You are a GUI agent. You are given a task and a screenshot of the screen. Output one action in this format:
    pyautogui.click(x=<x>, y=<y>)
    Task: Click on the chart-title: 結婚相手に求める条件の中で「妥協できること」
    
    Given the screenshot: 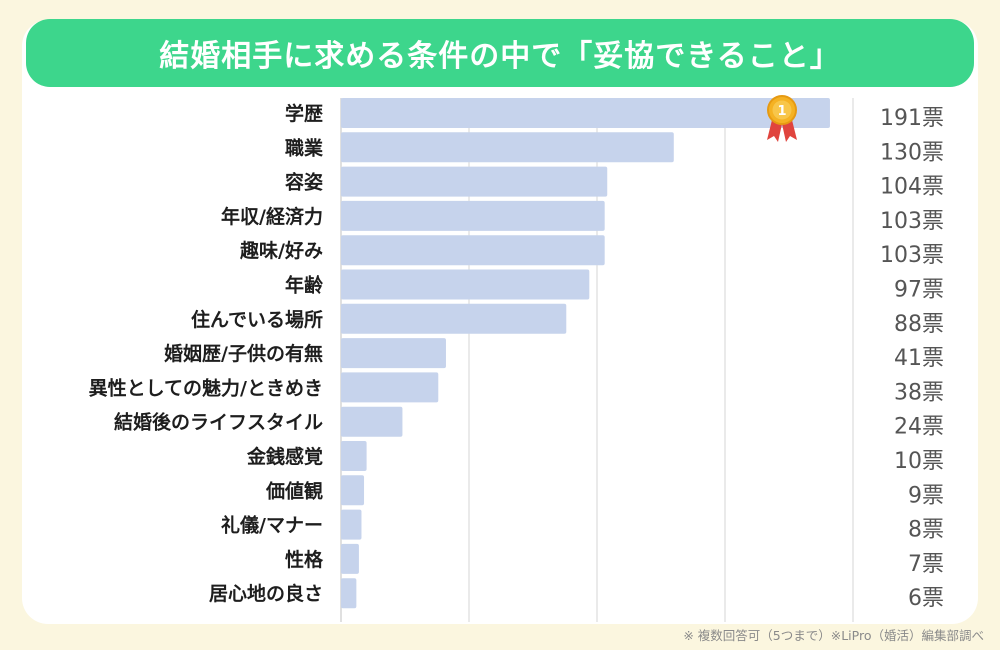 What is the action you would take?
    pyautogui.click(x=500, y=56)
    